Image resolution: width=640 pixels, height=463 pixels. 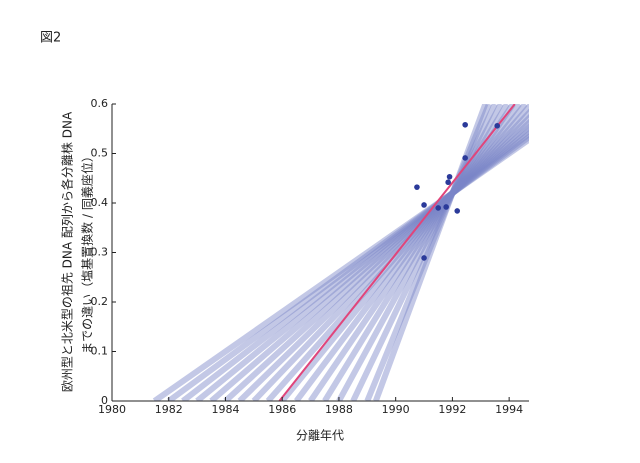 I want to click on y-tick-label: 0.2, so click(x=100, y=301).